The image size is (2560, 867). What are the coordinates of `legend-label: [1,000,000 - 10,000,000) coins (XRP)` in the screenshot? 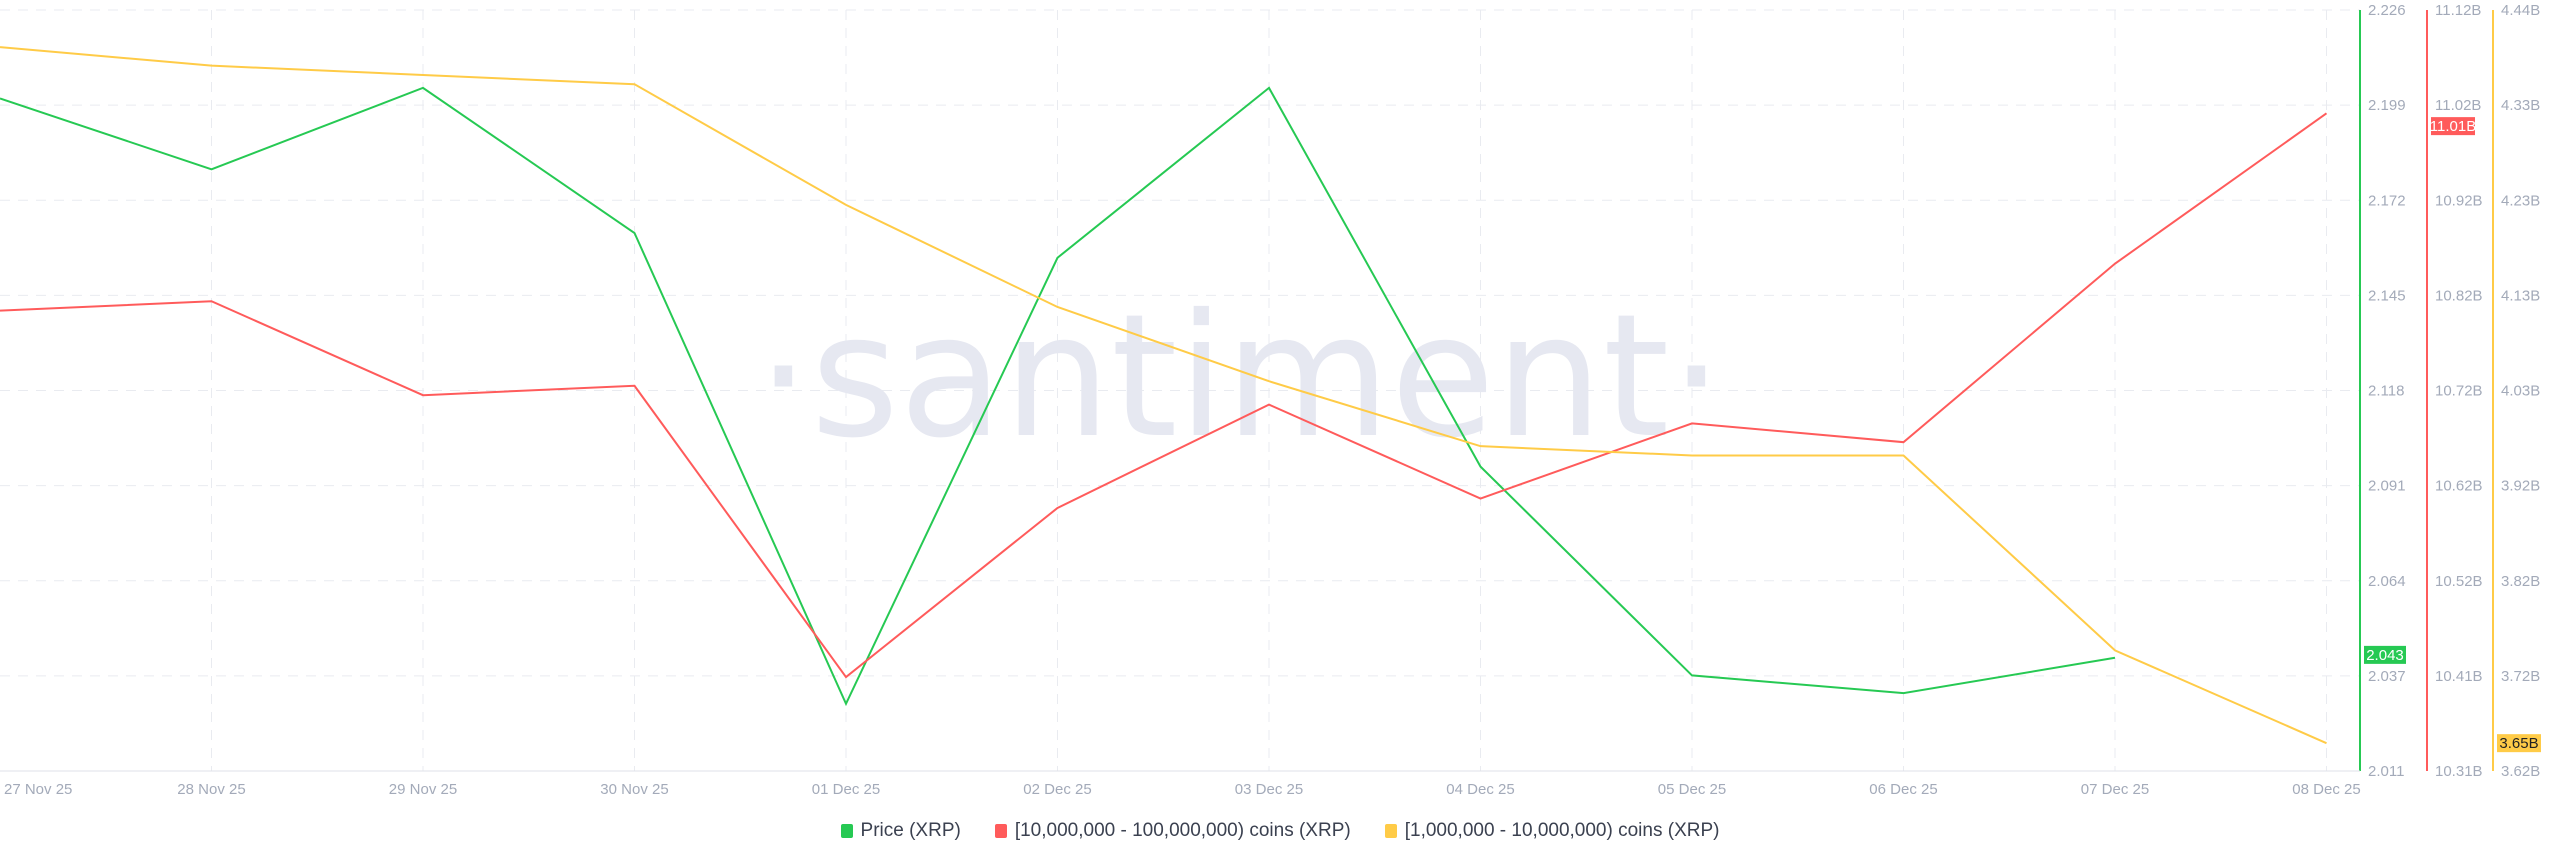 It's located at (1562, 830).